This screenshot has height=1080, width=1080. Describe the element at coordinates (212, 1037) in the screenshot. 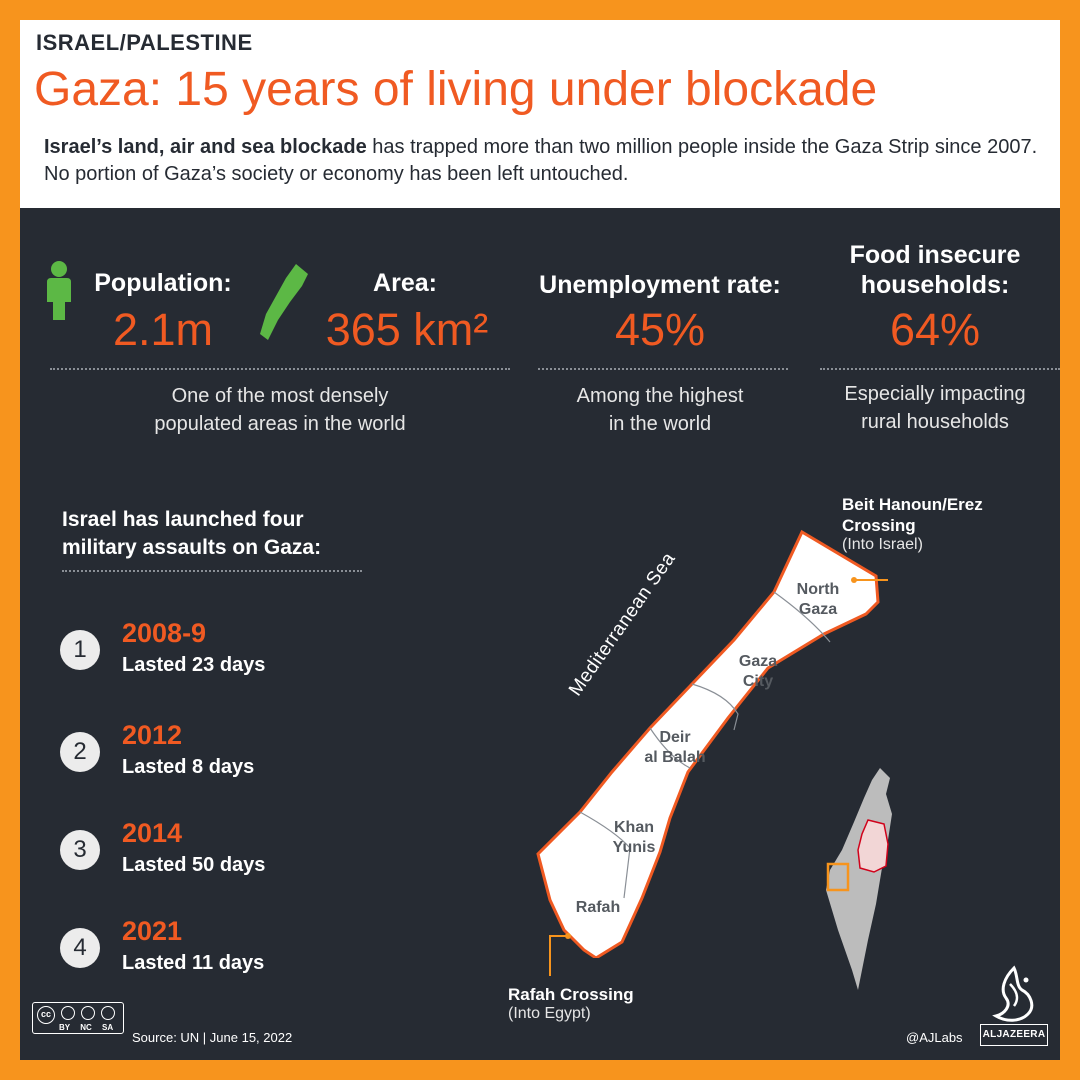

I see `source-text: Source: UN | June 15, 2022` at that location.